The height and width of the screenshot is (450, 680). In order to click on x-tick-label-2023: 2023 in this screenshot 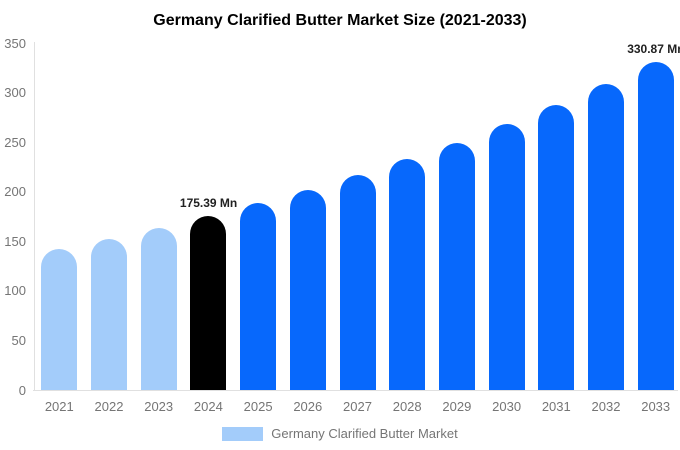, I will do `click(159, 406)`.